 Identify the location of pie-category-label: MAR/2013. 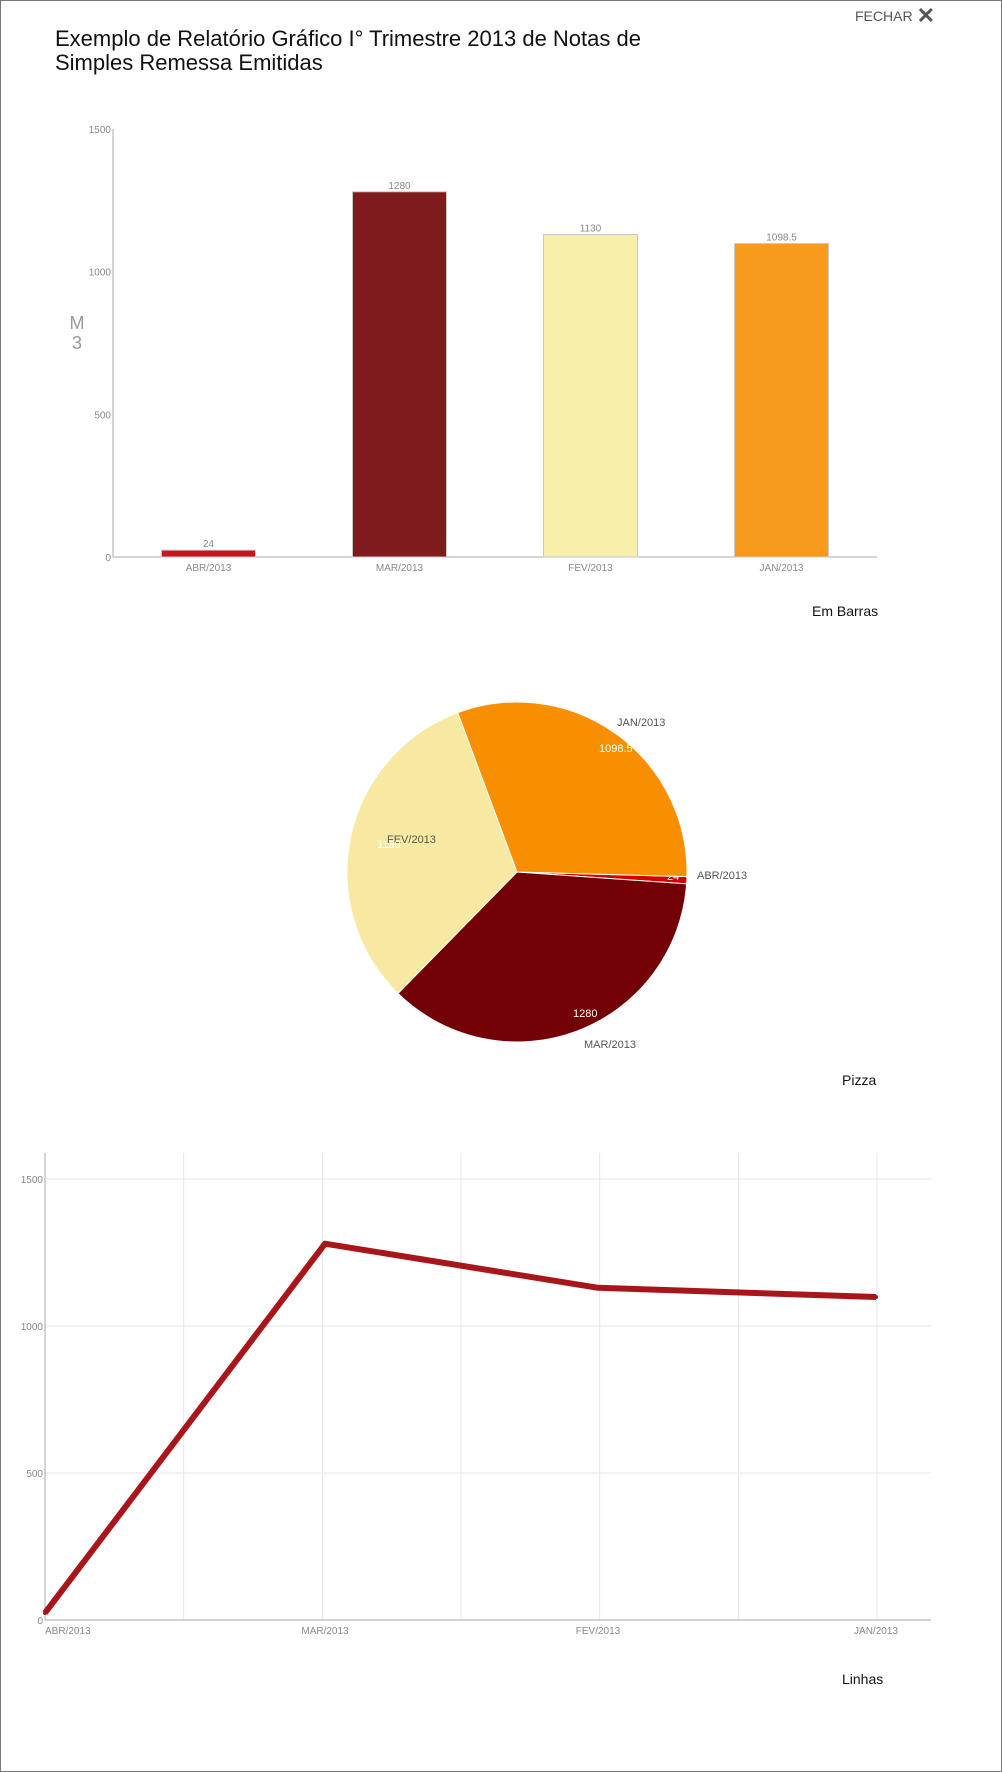
(610, 1045).